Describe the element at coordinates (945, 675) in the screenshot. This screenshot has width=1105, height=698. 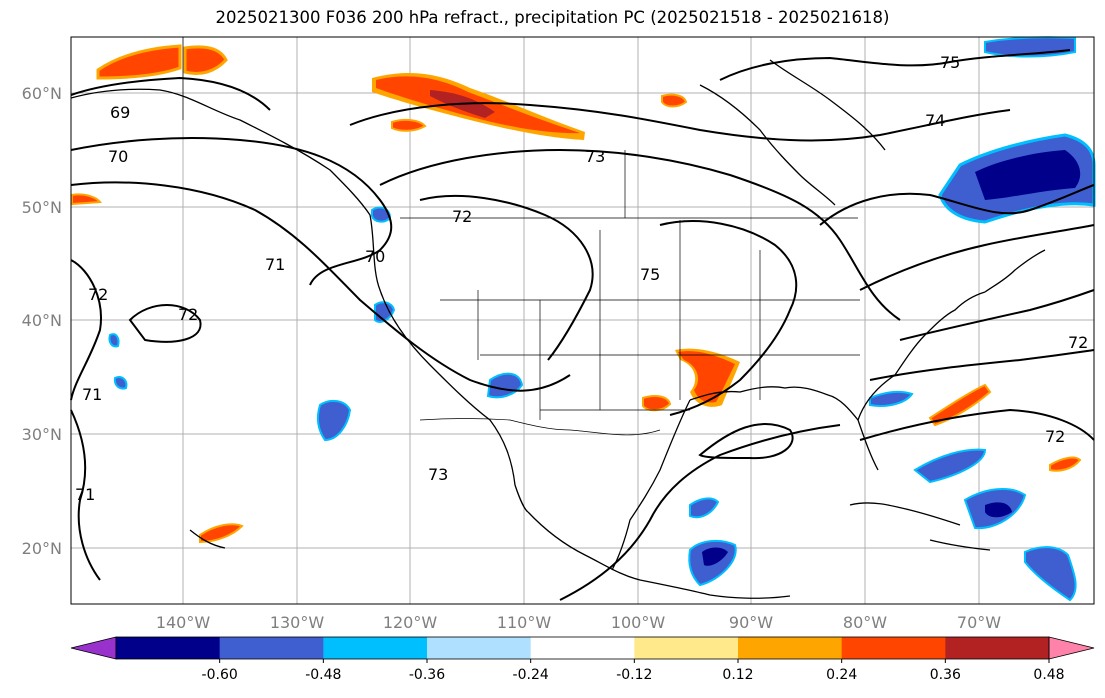
I see `colorbar-tick-label: 0.36` at that location.